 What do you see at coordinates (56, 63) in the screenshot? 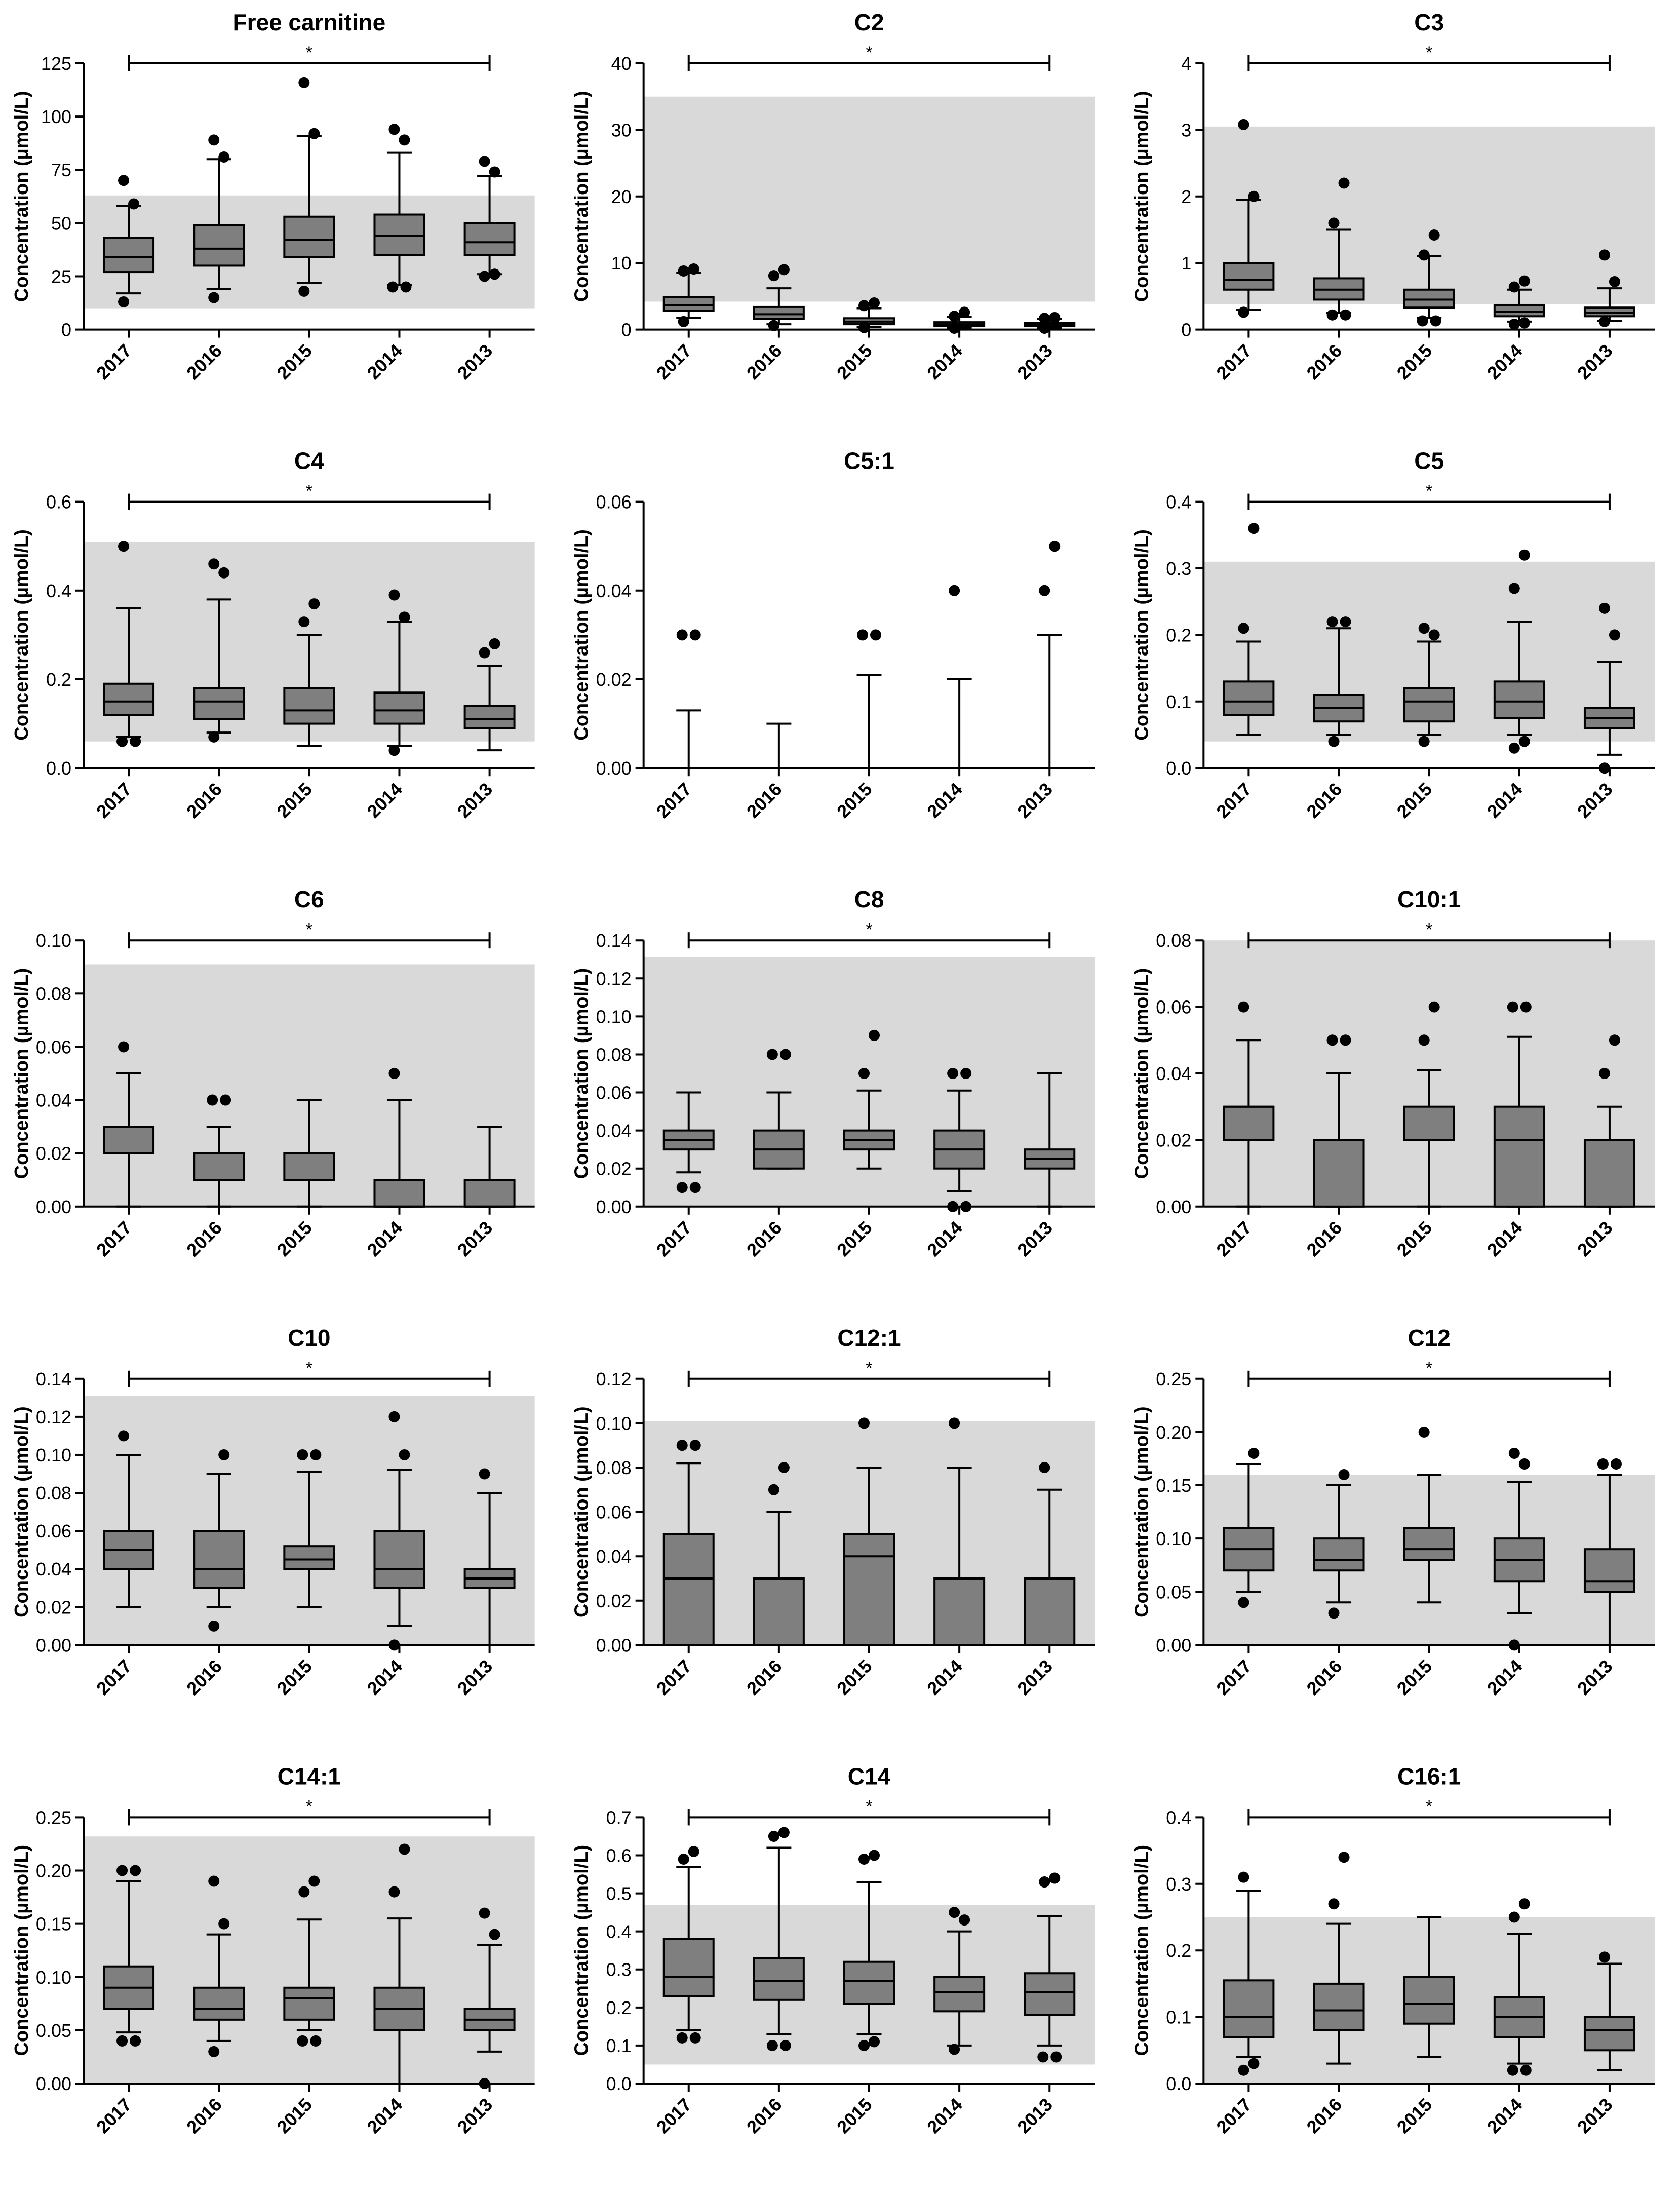
I see `y-tick-label: 125` at bounding box center [56, 63].